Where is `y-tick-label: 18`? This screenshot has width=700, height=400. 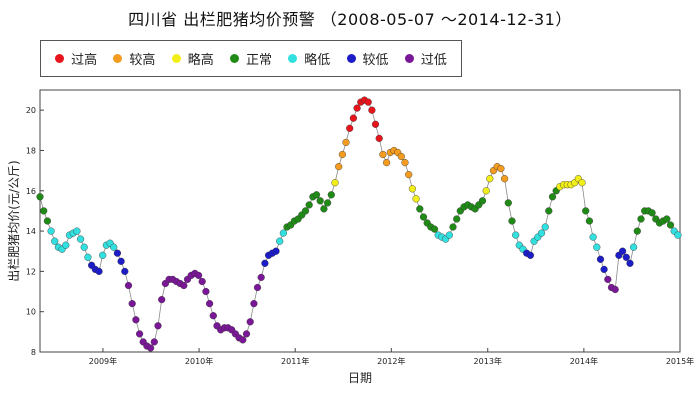 y-tick-label: 18 is located at coordinates (31, 150).